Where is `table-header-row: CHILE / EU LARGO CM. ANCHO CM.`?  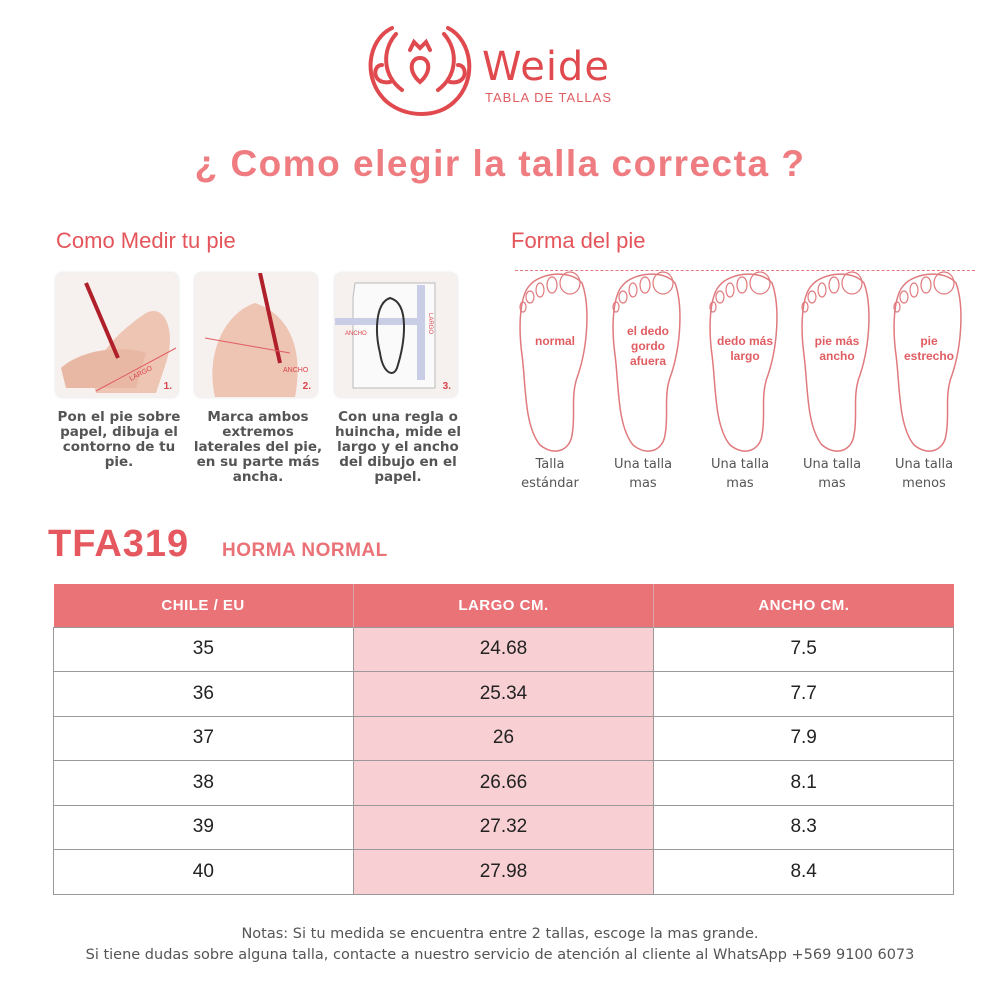 table-header-row: CHILE / EU LARGO CM. ANCHO CM. is located at coordinates (503, 605).